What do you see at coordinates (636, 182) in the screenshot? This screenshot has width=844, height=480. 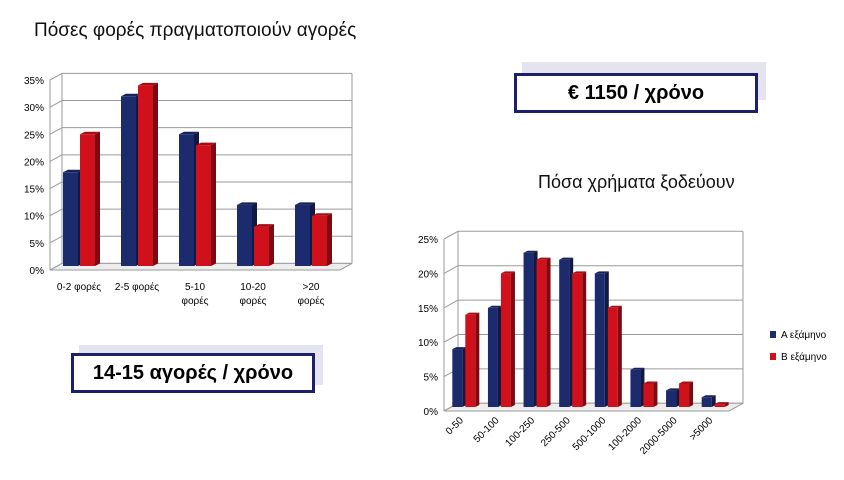 I see `chart2-title: Πόσα χρήματα ξοδεύουν` at bounding box center [636, 182].